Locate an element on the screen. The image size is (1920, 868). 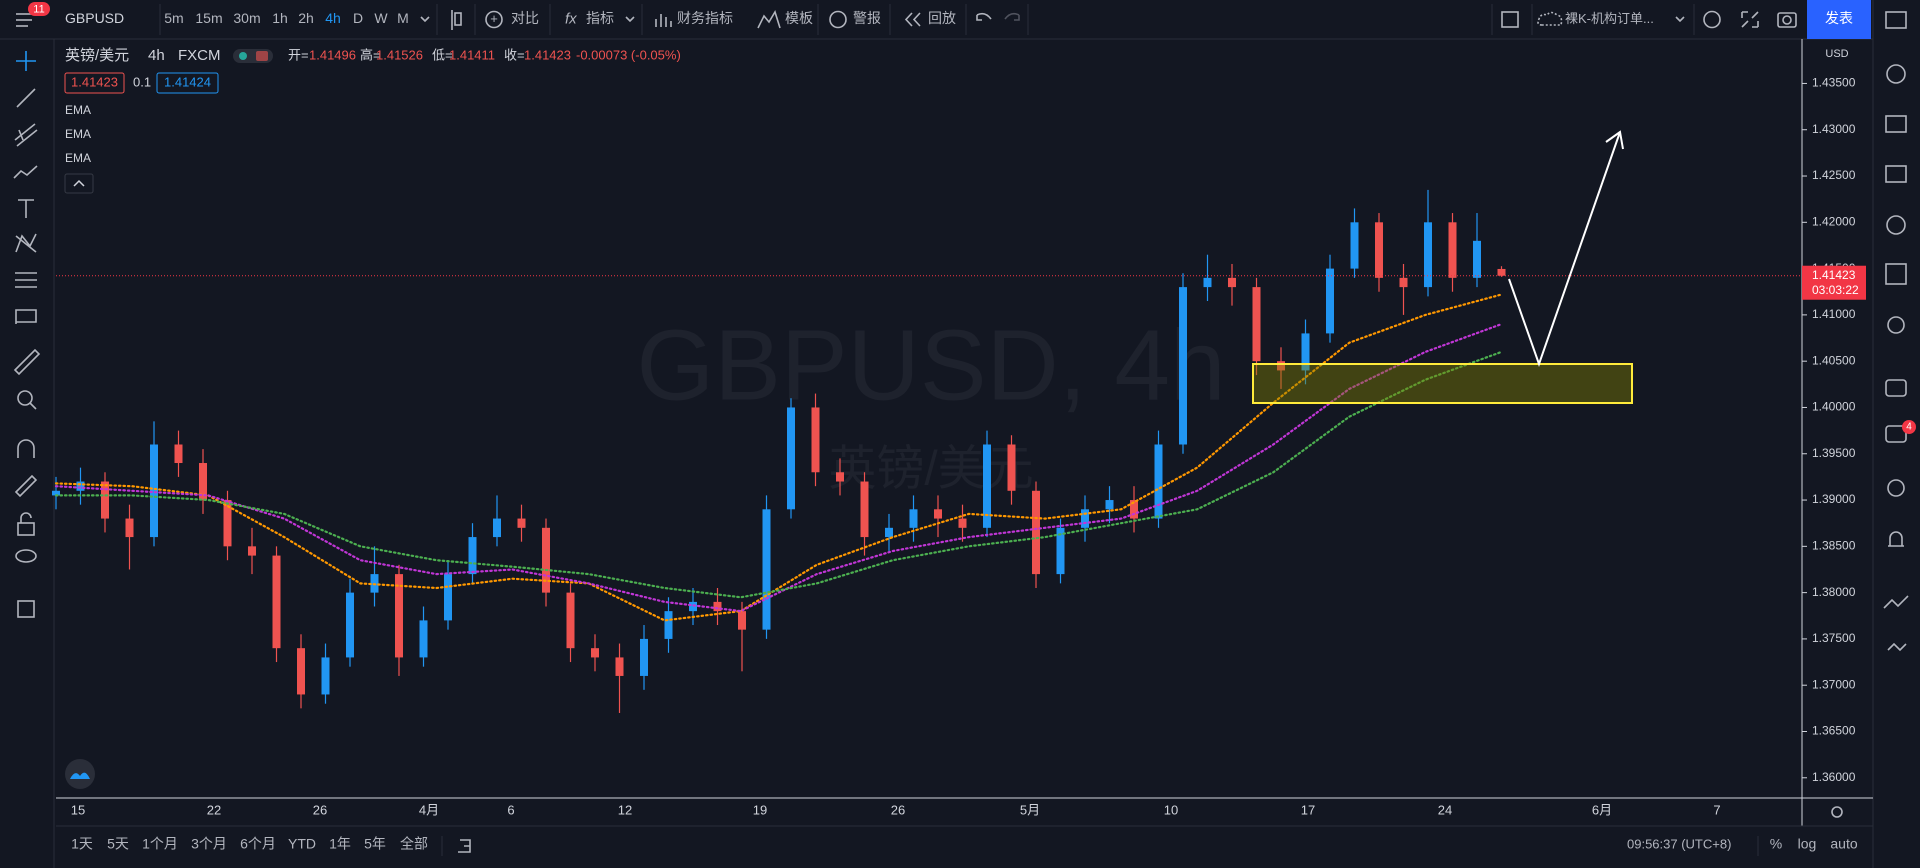
sell-box is located at coordinates (94, 83).